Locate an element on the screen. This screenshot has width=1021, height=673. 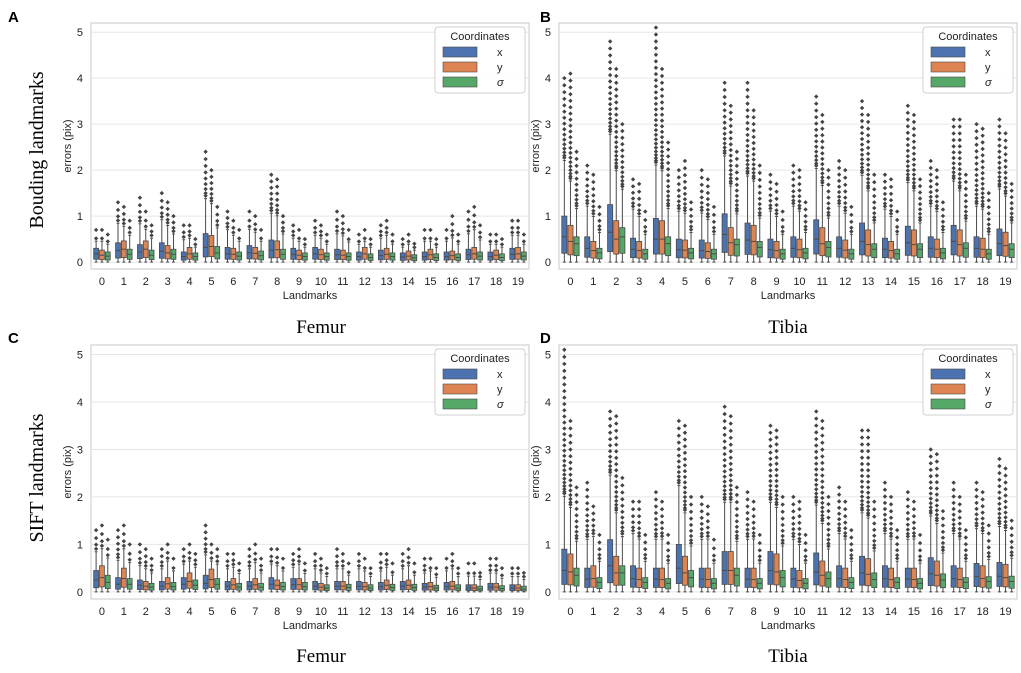
caption-b: Tibia is located at coordinates (788, 327).